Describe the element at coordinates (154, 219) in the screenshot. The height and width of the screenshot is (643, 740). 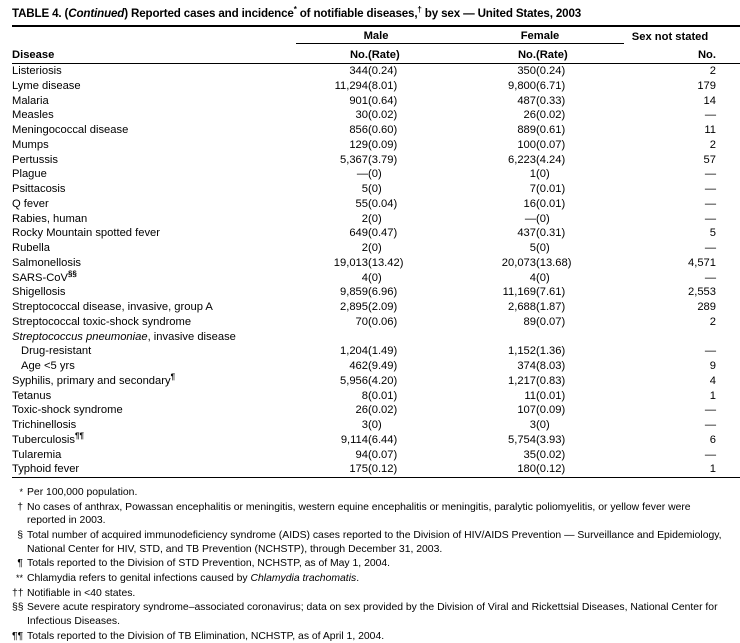
I see `disease-name: Rabies, human` at that location.